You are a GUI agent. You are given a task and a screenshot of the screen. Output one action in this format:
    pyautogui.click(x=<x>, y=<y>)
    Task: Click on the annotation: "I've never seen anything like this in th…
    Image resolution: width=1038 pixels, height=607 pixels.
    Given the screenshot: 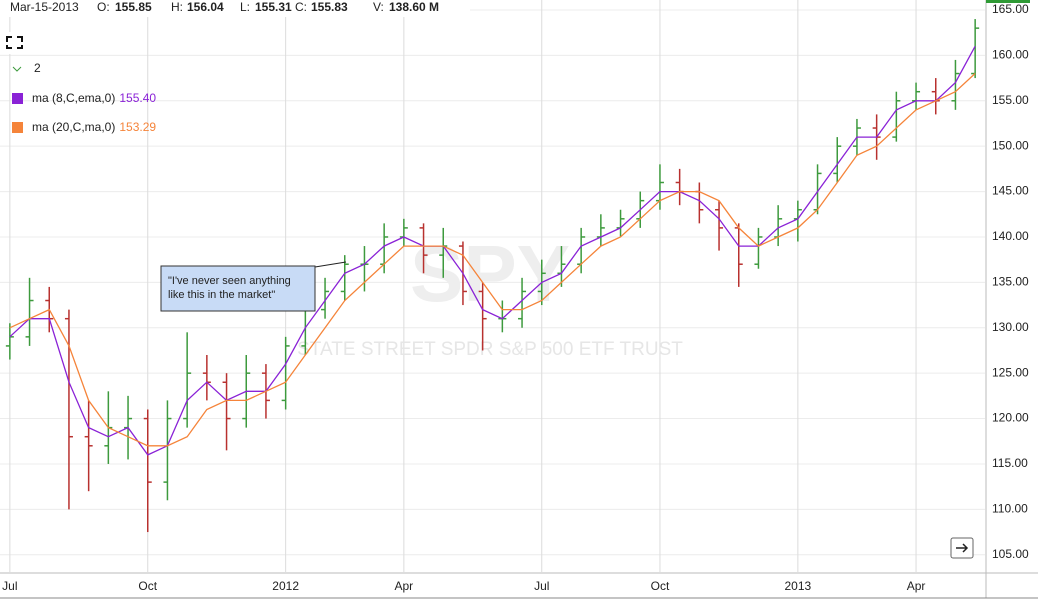 What is the action you would take?
    pyautogui.click(x=253, y=286)
    